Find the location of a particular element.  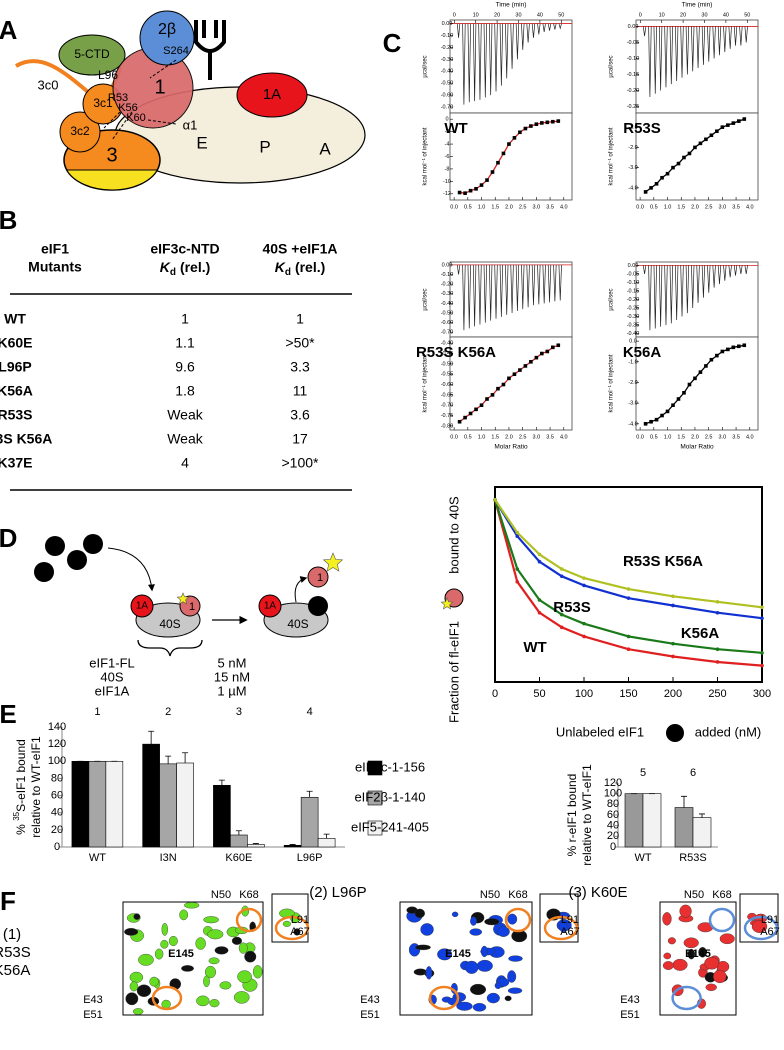

y-tick-label: -0.60 is located at coordinates (447, 323).